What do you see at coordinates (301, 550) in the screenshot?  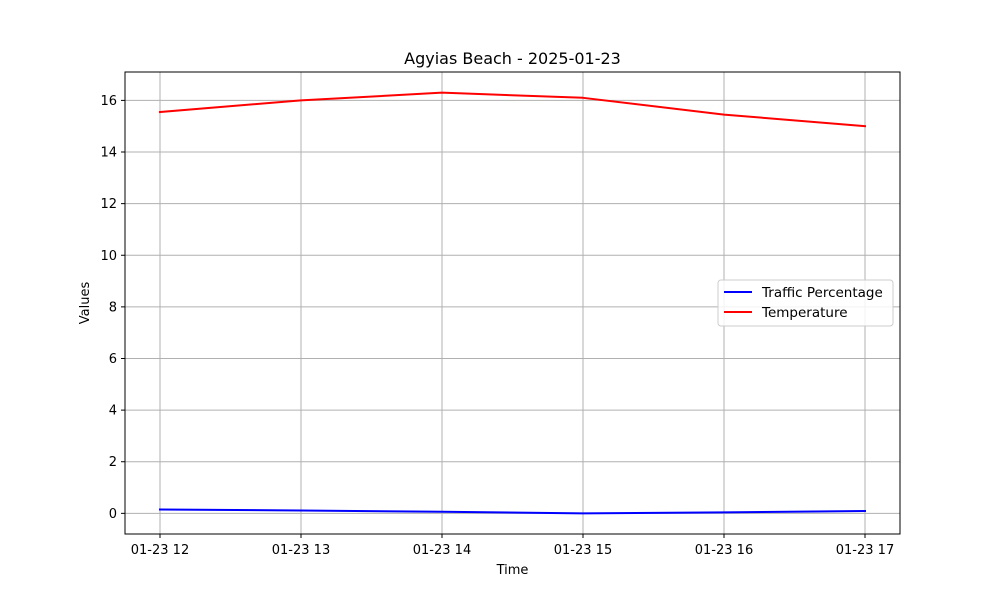 I see `x-tick-label: 01-23 13` at bounding box center [301, 550].